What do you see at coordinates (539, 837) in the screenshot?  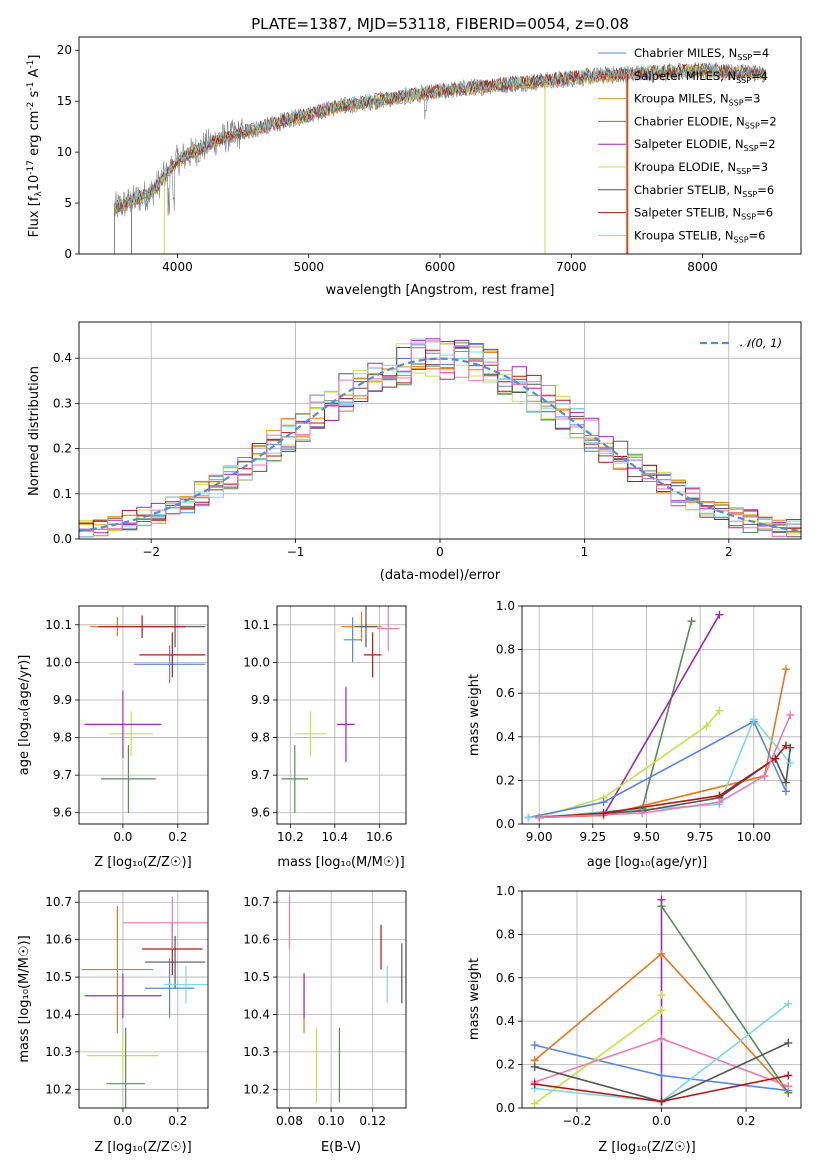 I see `x-tick-label: 9.00` at bounding box center [539, 837].